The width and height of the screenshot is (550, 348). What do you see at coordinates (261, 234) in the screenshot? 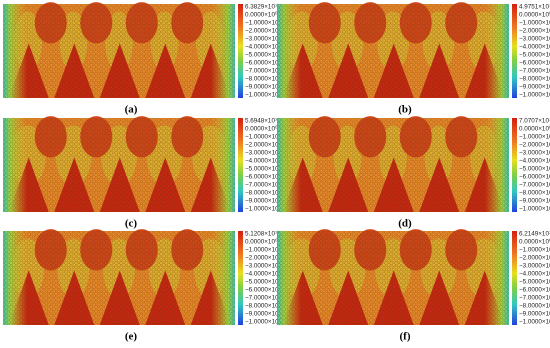
I see `legend-label: 5.1208×10⁷` at bounding box center [261, 234].